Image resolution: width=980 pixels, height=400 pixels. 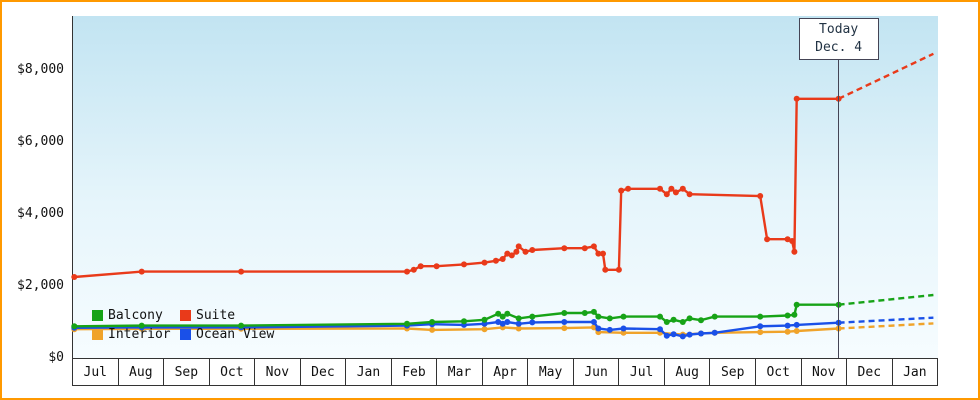 What do you see at coordinates (839, 209) in the screenshot?
I see `today-vertical-line` at bounding box center [839, 209].